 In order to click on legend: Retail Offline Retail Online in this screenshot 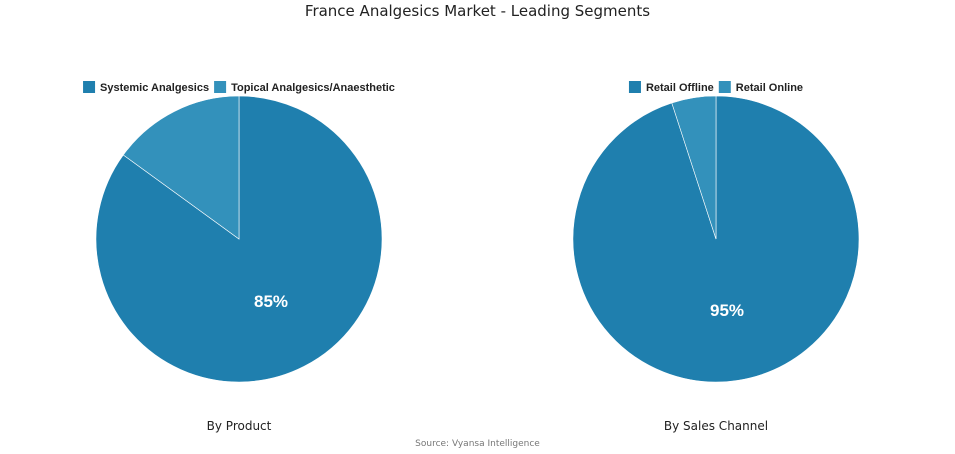, I will do `click(715, 87)`.